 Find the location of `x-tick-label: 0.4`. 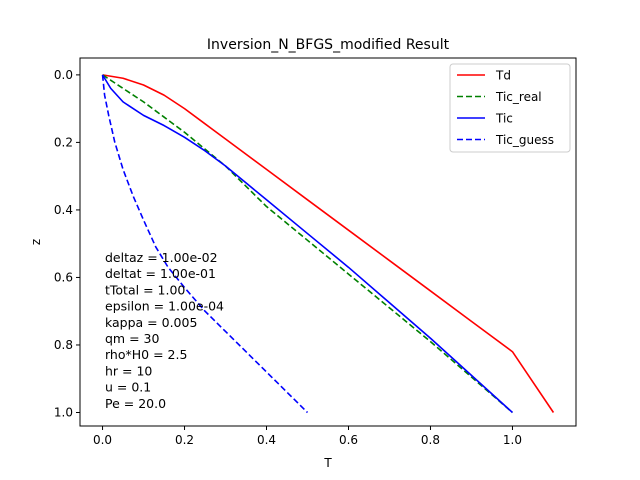

x-tick-label: 0.4 is located at coordinates (266, 440).